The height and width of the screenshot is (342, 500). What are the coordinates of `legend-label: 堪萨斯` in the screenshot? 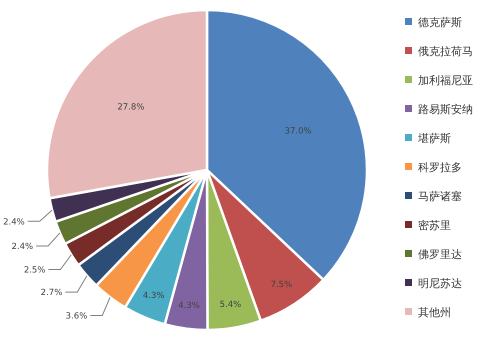 It's located at (434, 138).